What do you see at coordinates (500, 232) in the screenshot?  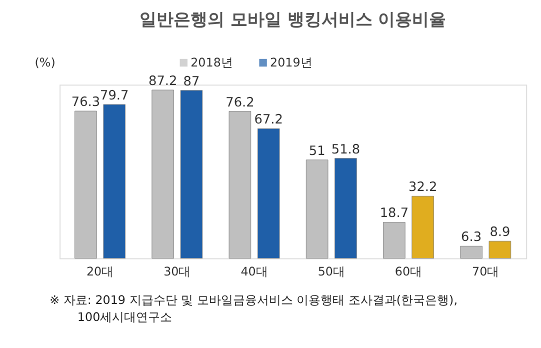 I see `data-label: 8.9` at bounding box center [500, 232].